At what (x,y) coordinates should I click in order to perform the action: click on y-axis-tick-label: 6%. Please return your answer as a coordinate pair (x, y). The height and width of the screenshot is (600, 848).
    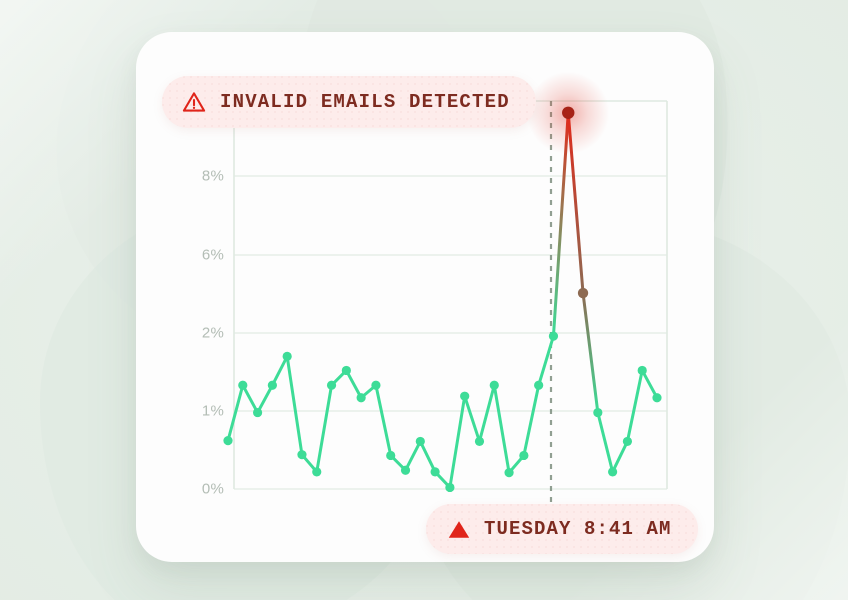
    Looking at the image, I should click on (212, 255).